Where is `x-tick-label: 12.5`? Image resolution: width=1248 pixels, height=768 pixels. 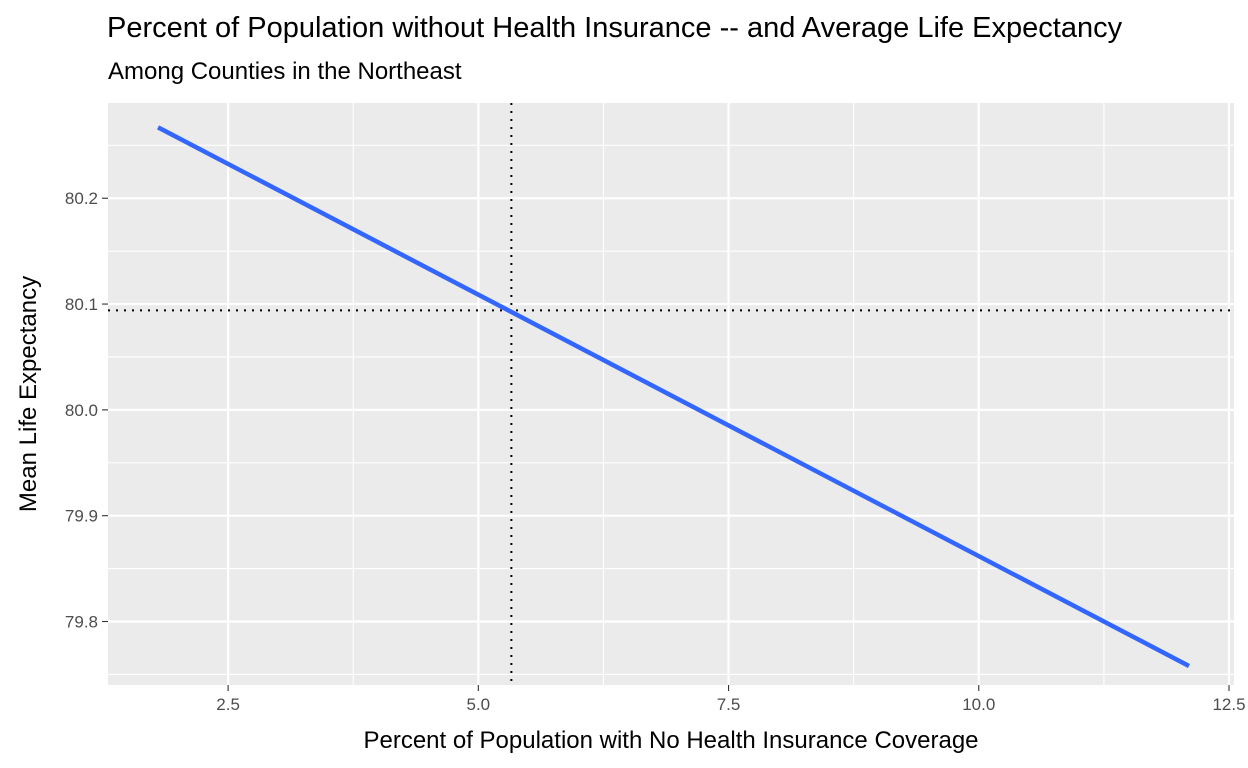
x-tick-label: 12.5 is located at coordinates (1228, 704).